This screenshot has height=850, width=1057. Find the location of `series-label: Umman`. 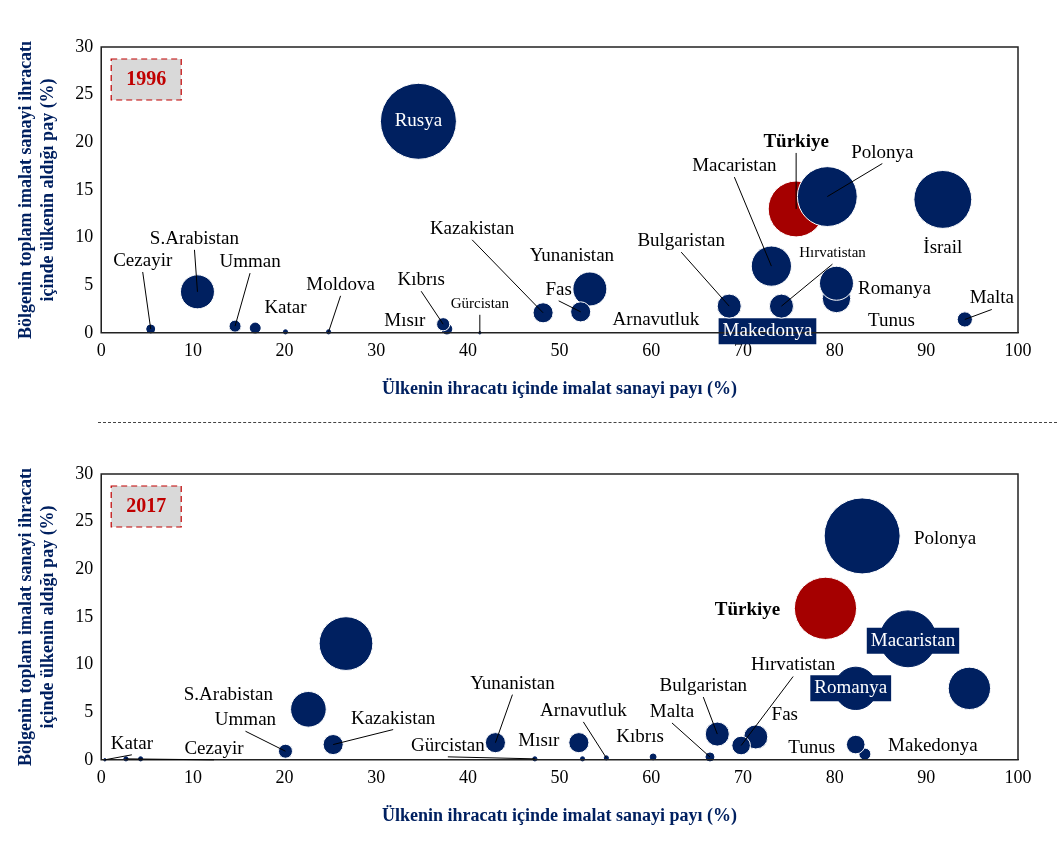

series-label: Umman is located at coordinates (245, 719).